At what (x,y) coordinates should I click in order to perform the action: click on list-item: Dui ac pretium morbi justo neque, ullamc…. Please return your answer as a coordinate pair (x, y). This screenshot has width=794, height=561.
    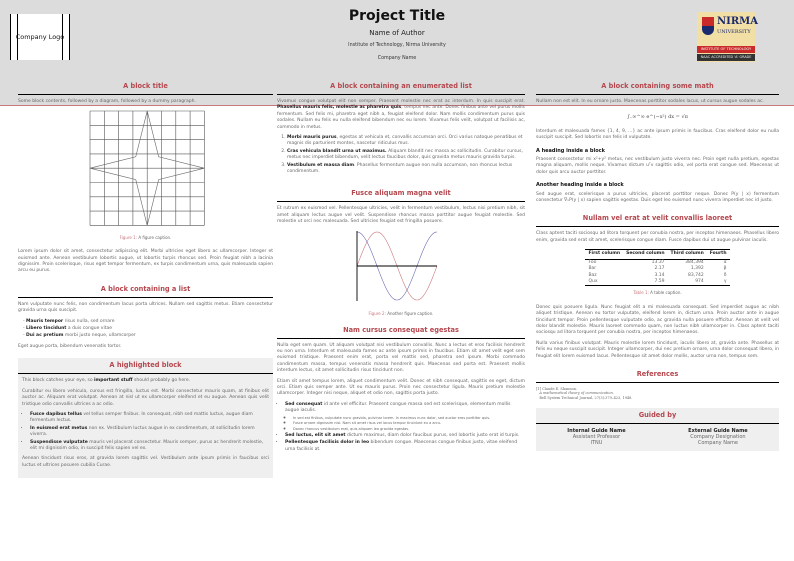
    Looking at the image, I should click on (149, 336).